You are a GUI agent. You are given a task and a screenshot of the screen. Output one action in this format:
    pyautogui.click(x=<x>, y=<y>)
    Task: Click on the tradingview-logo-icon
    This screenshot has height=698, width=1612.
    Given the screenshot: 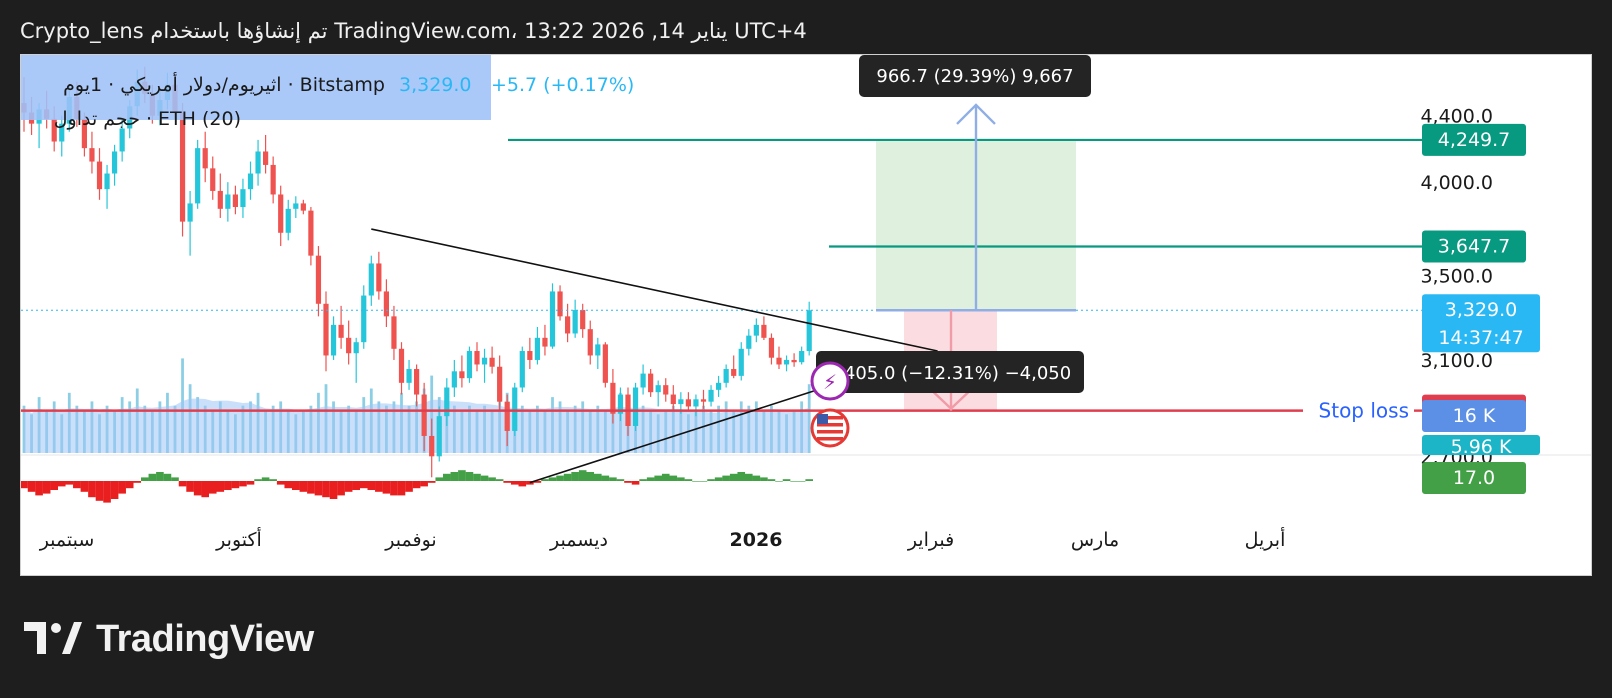 What is the action you would take?
    pyautogui.click(x=53, y=638)
    